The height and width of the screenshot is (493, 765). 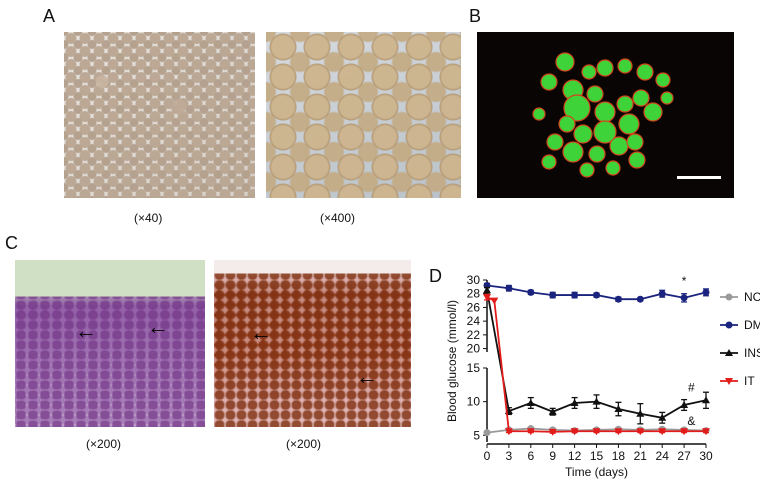 What do you see at coordinates (752, 353) in the screenshot?
I see `legend-label-ins: INS` at bounding box center [752, 353].